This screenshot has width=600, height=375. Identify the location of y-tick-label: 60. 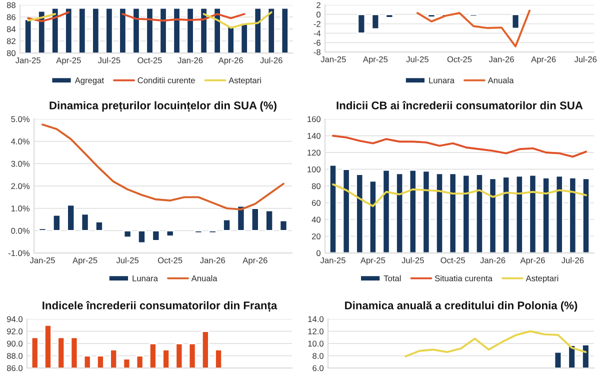
(316, 203).